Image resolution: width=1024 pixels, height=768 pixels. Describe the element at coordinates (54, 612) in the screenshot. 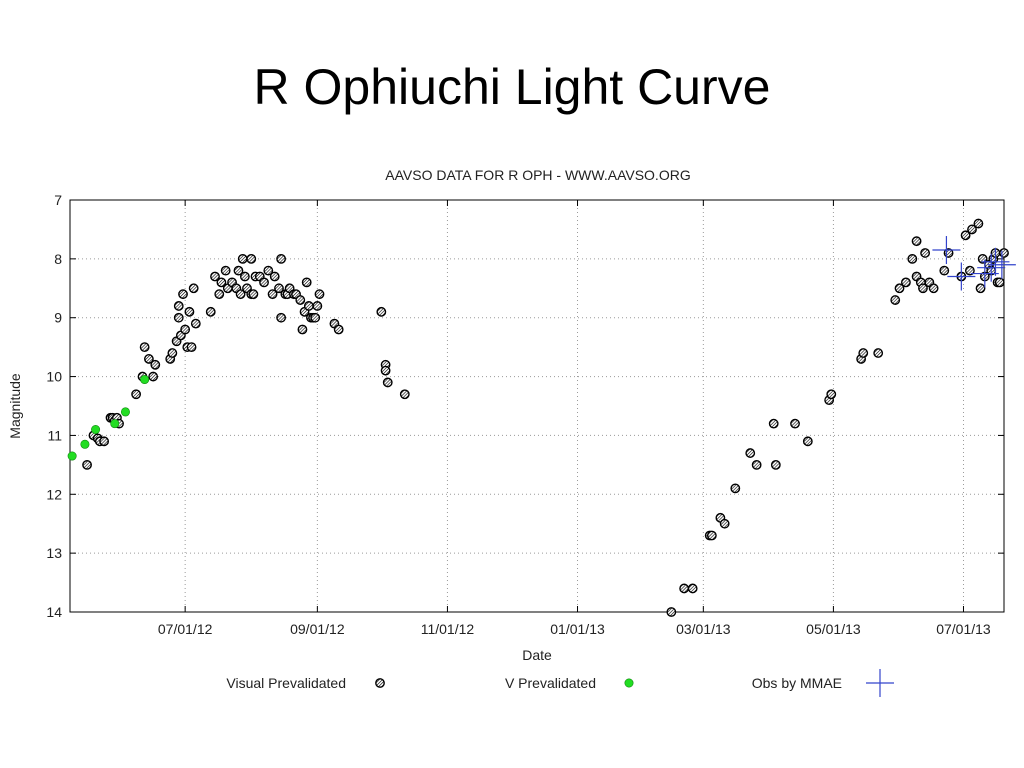

I see `y-tick-label: 14` at that location.